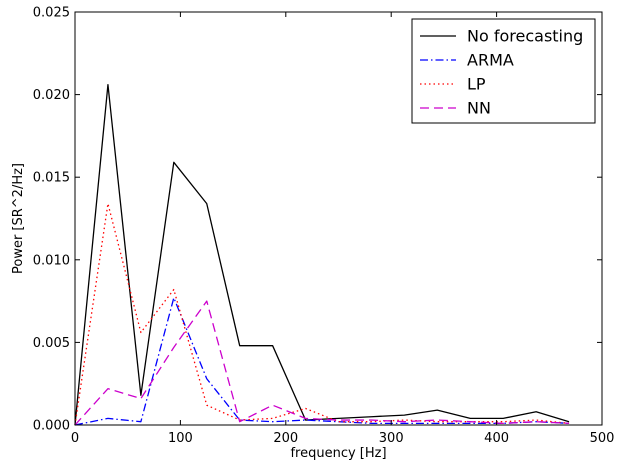 Image resolution: width=634 pixels, height=461 pixels. Describe the element at coordinates (51, 95) in the screenshot. I see `y-tick-label: 0.020` at that location.